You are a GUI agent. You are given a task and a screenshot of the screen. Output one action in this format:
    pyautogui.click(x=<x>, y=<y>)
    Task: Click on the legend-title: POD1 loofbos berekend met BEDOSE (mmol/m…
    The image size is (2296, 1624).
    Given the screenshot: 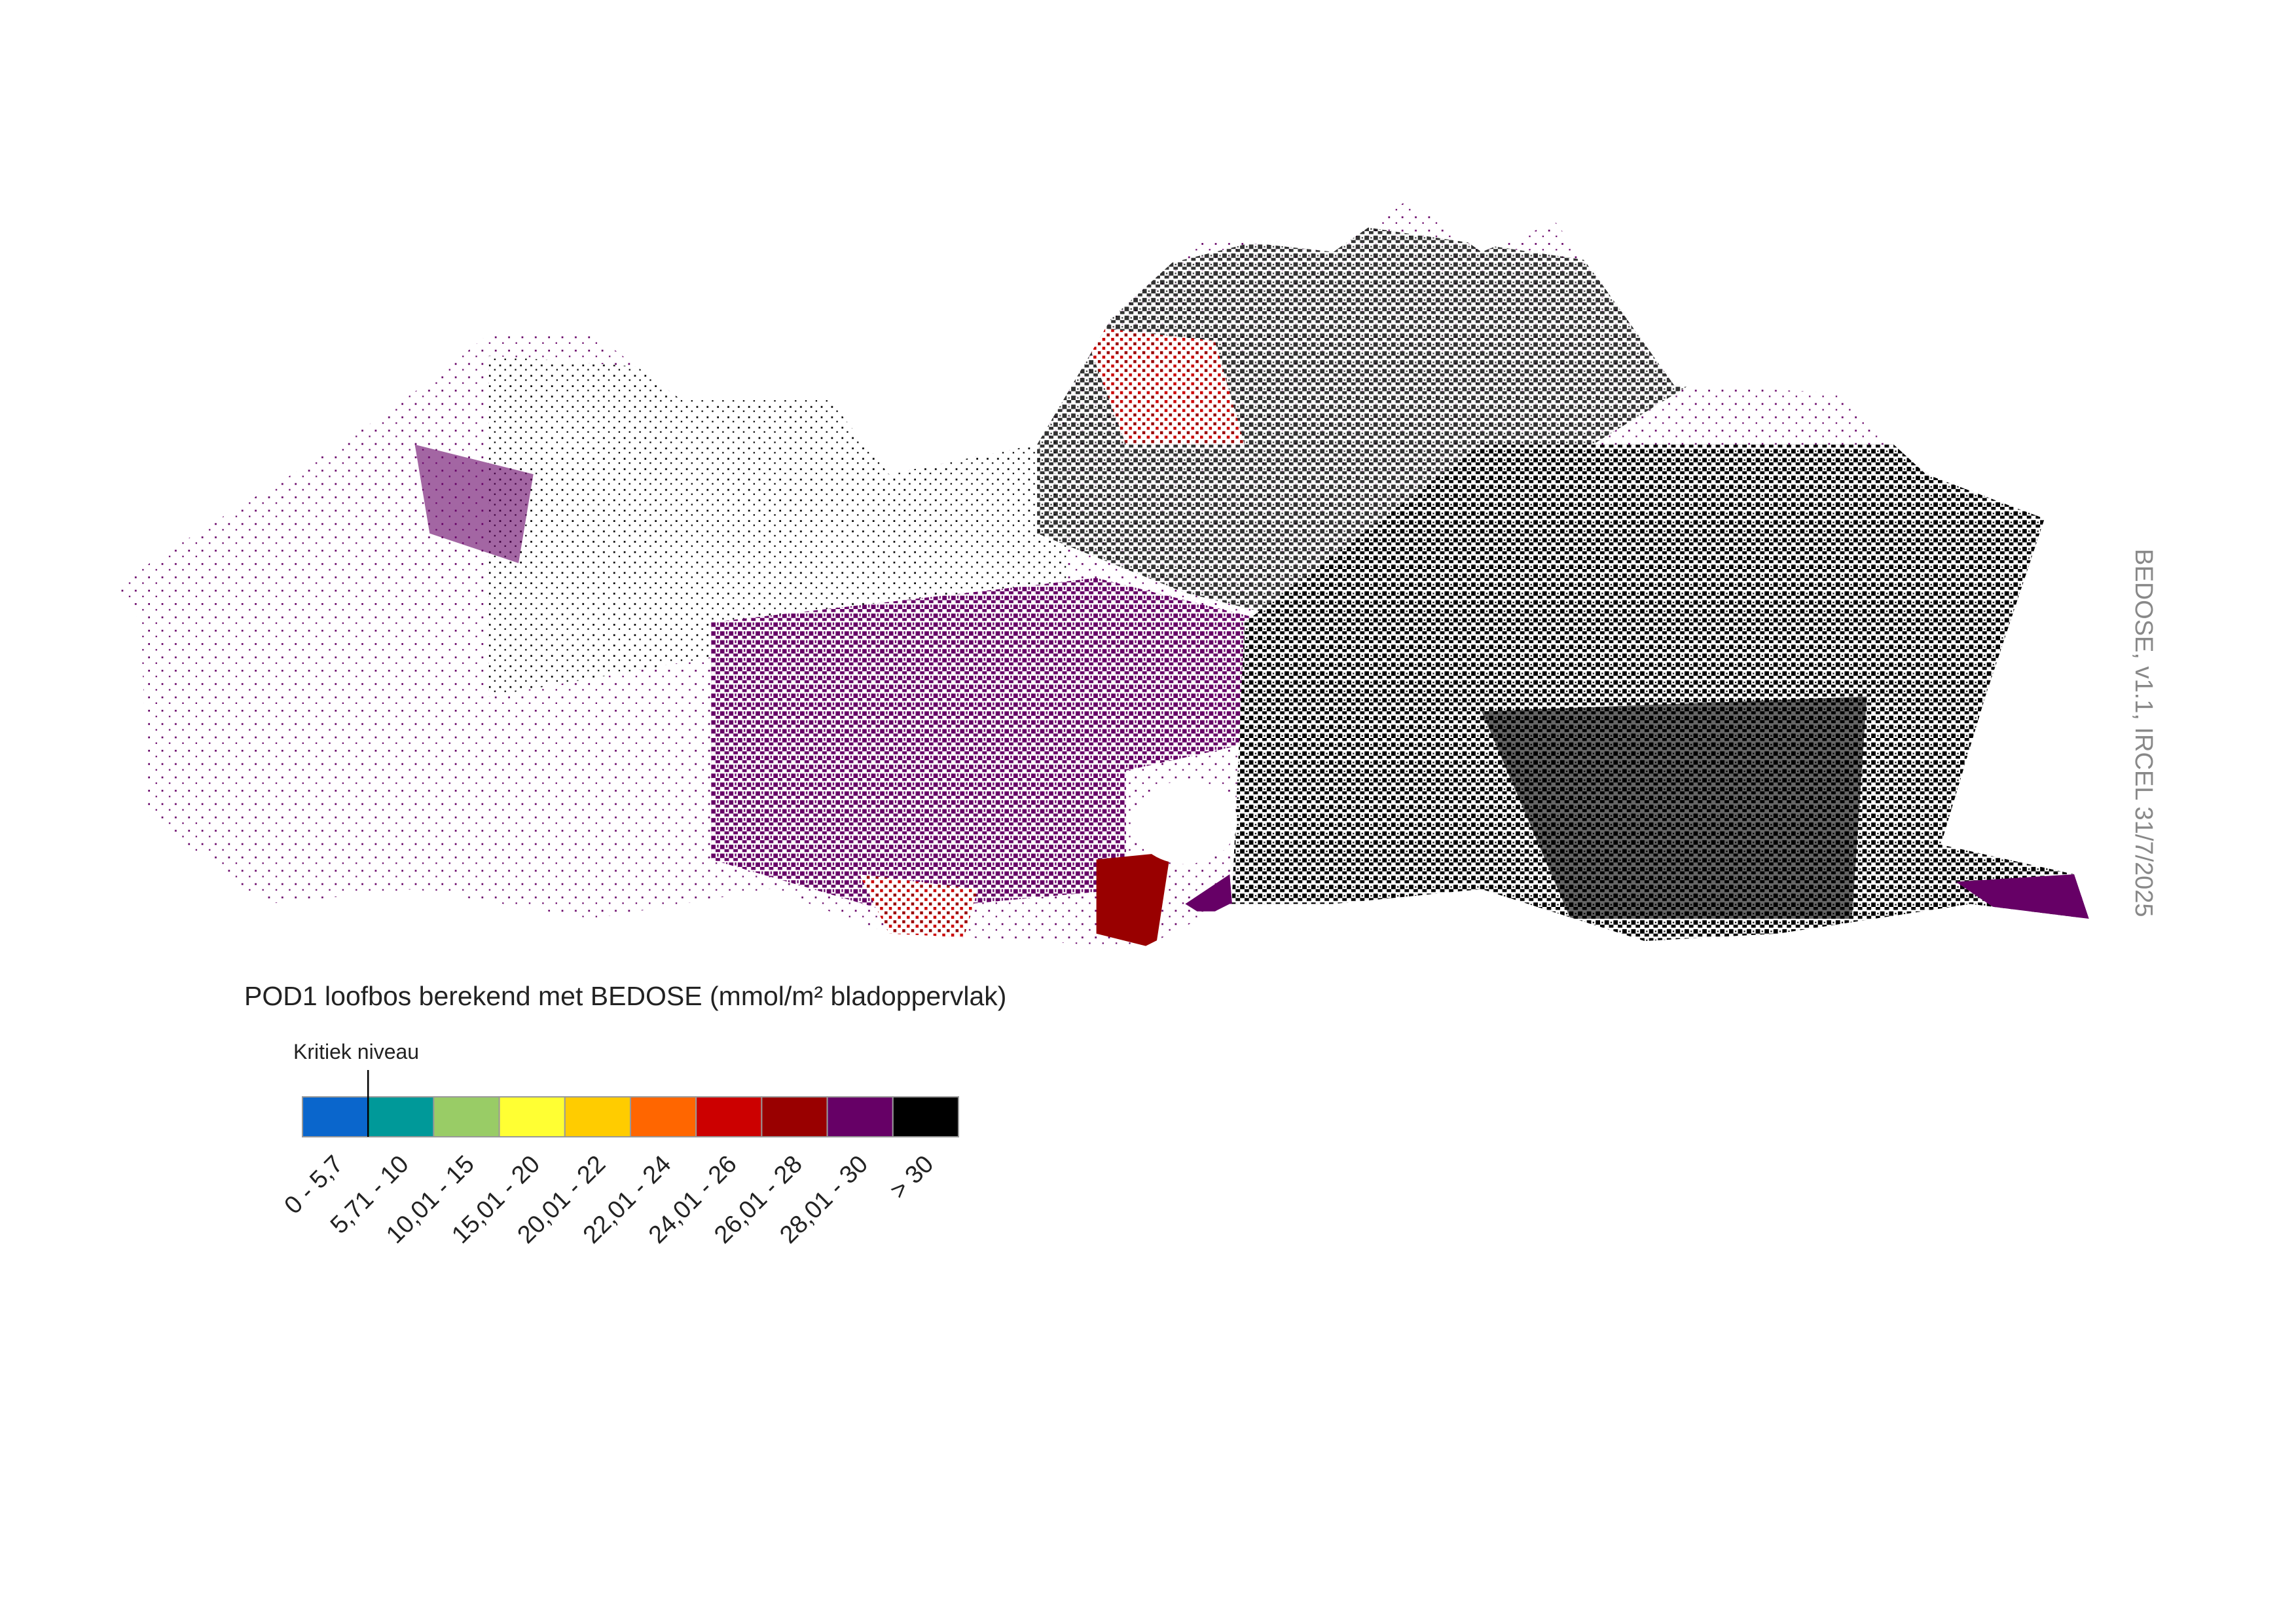 What is the action you would take?
    pyautogui.click(x=625, y=996)
    